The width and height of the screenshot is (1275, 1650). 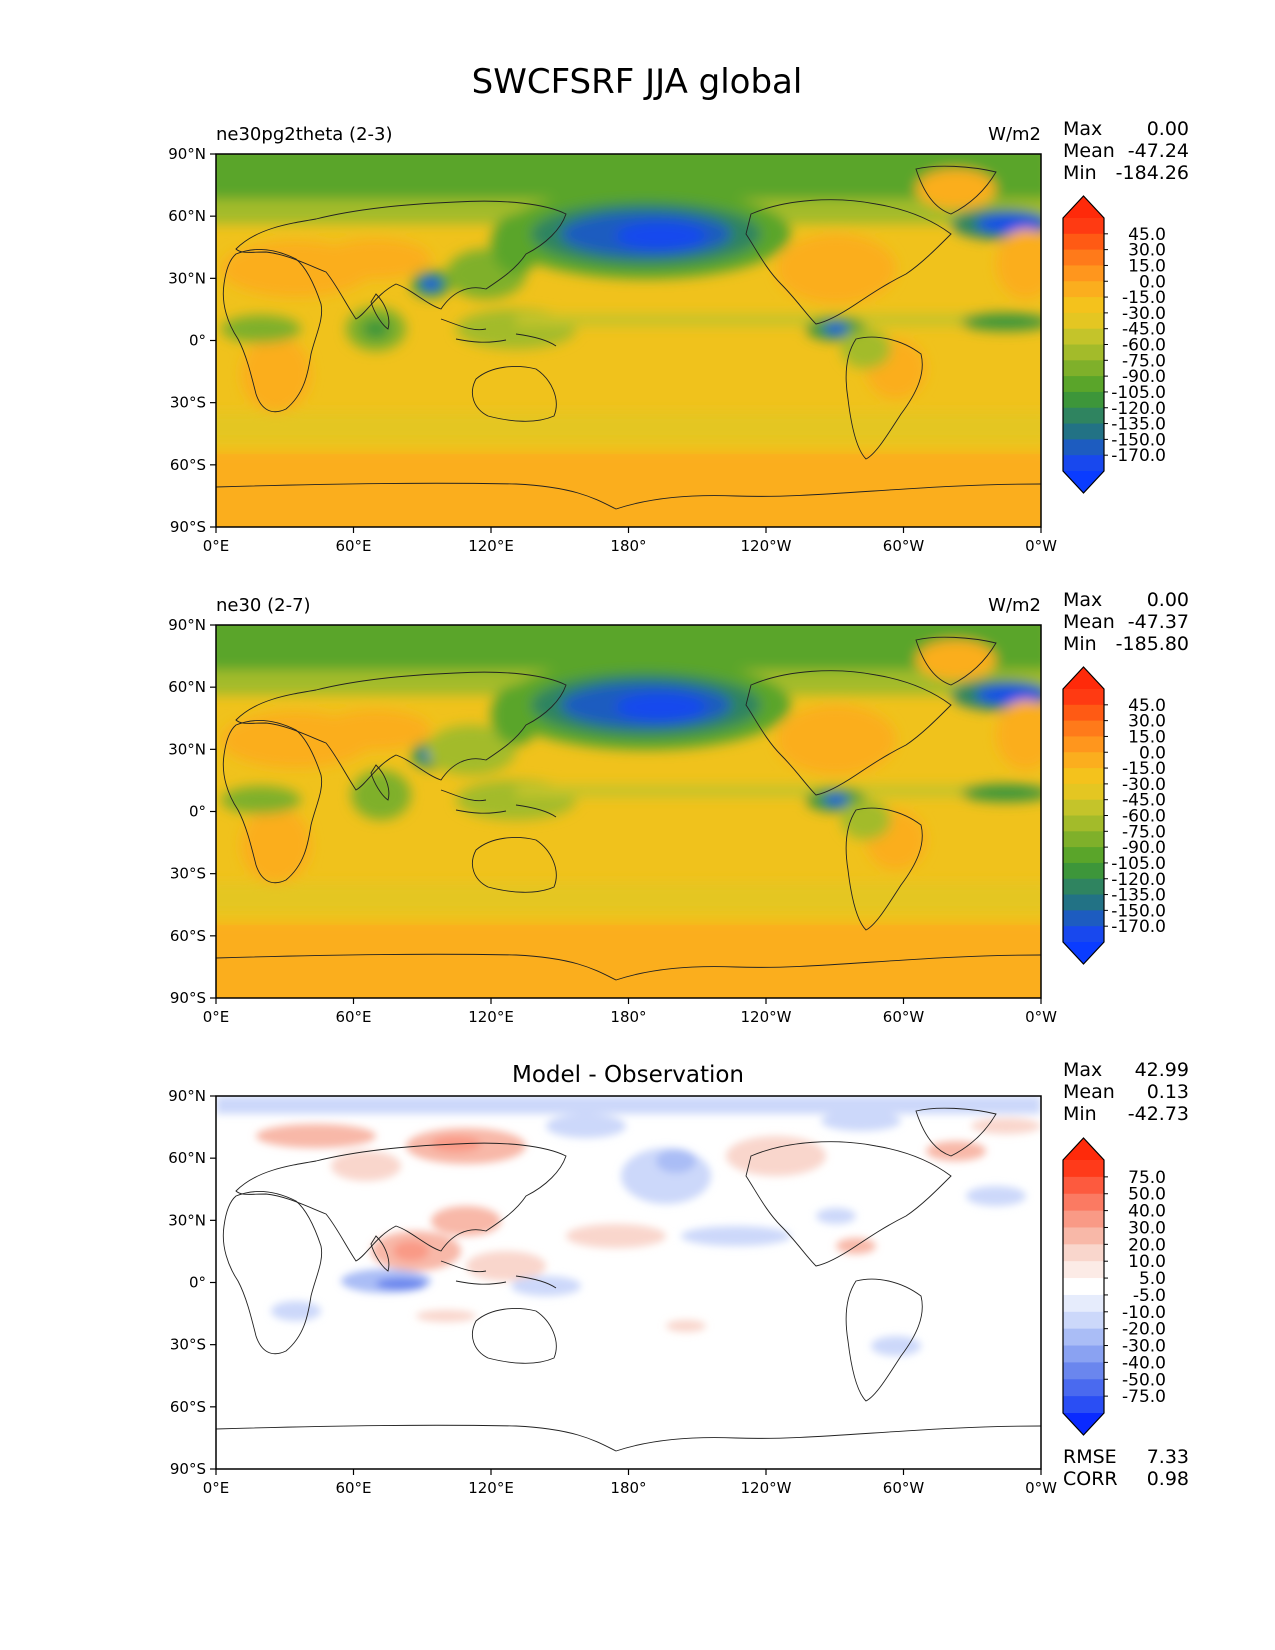 What do you see at coordinates (1144, 1363) in the screenshot?
I see `colorbar-level-label: -40.0` at bounding box center [1144, 1363].